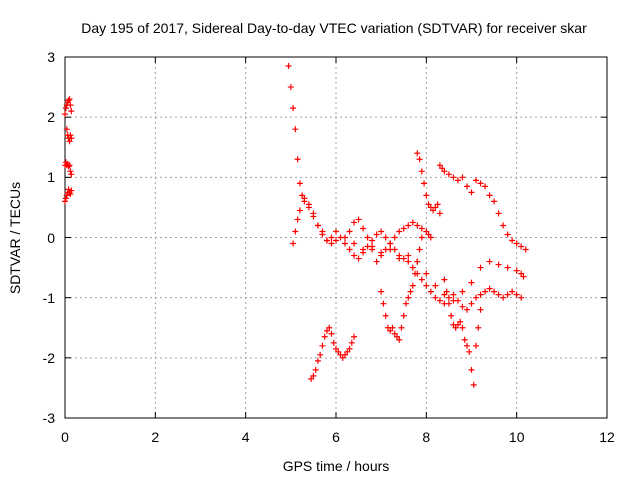 This screenshot has width=640, height=480. I want to click on y-axis-label: SDTVAR / TECUs, so click(15, 238).